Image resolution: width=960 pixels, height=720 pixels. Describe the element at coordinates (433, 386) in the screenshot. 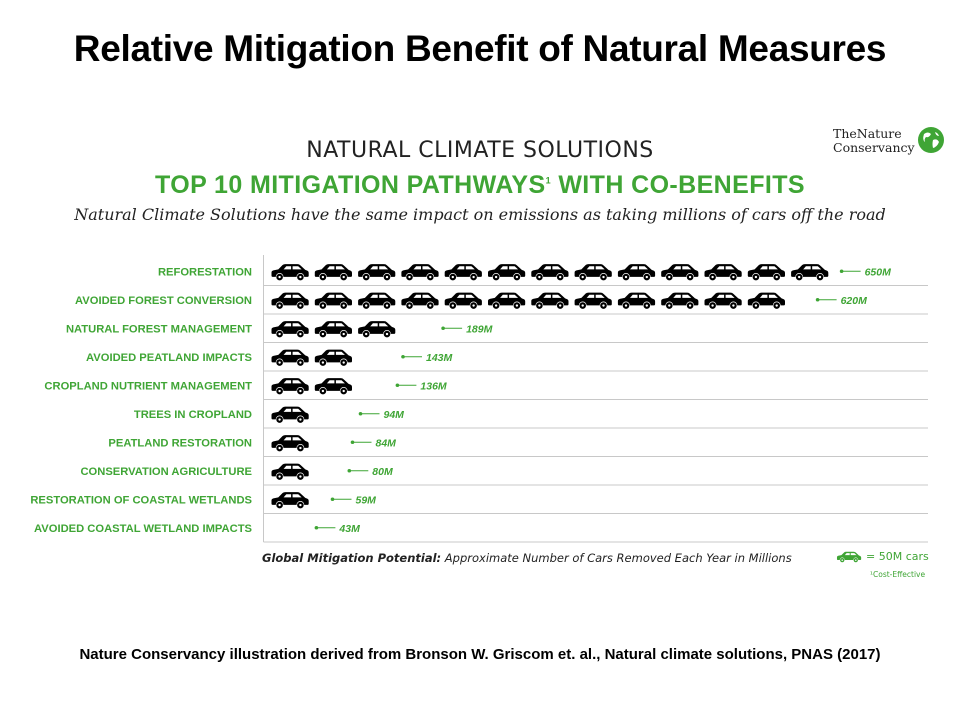

I see `value-label: 136M` at that location.